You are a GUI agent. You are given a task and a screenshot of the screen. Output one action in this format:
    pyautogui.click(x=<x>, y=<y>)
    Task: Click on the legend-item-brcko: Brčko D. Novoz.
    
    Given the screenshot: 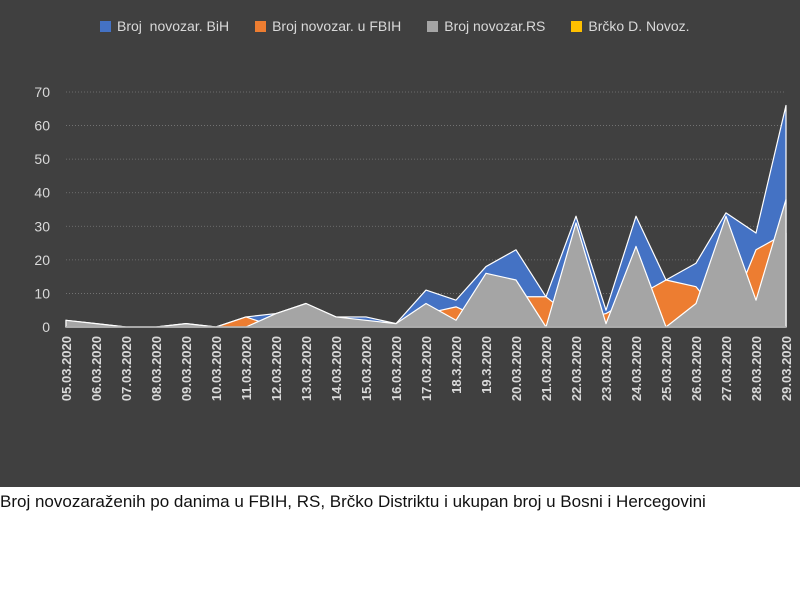 What is the action you would take?
    pyautogui.click(x=630, y=26)
    